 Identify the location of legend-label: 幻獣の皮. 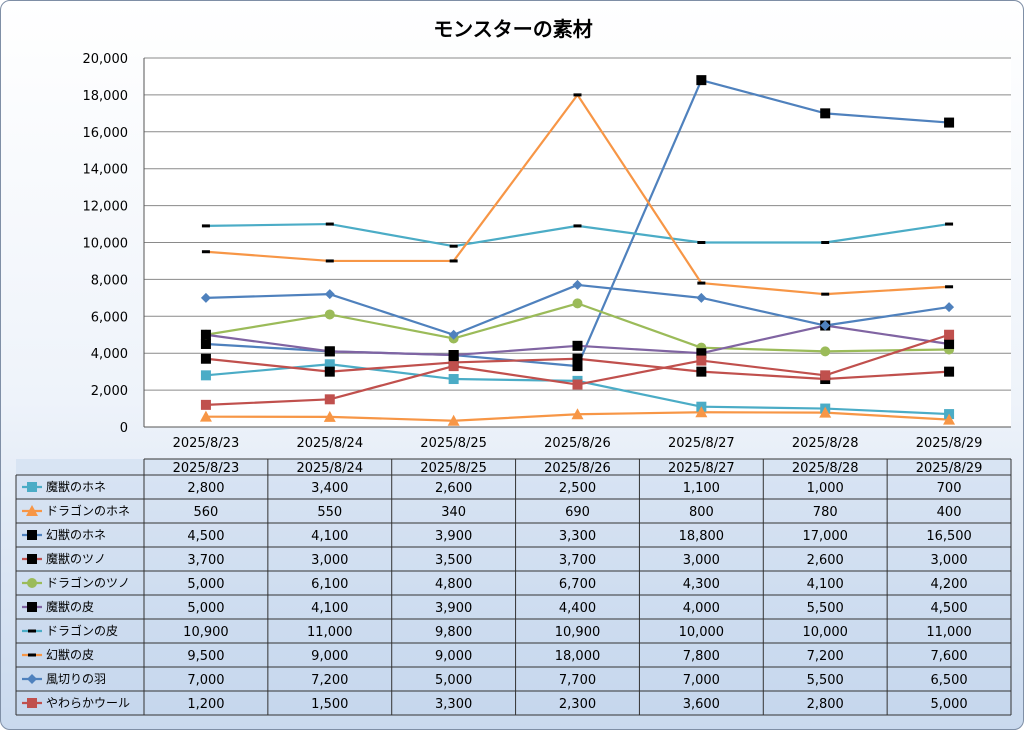
(70, 655).